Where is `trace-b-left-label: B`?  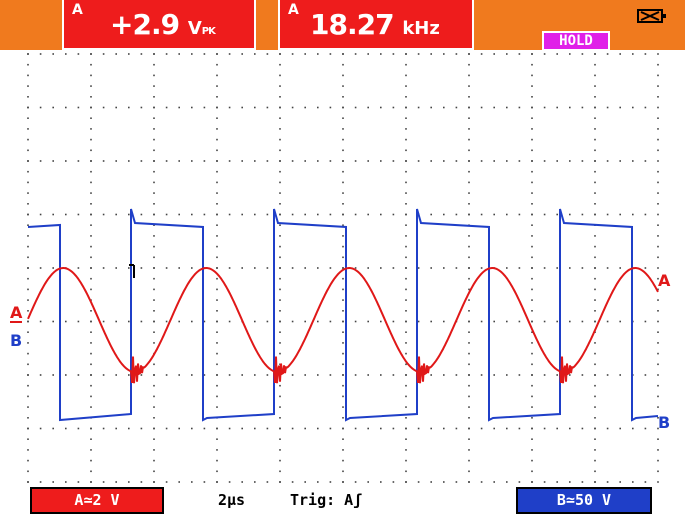
trace-b-left-label: B is located at coordinates (16, 340).